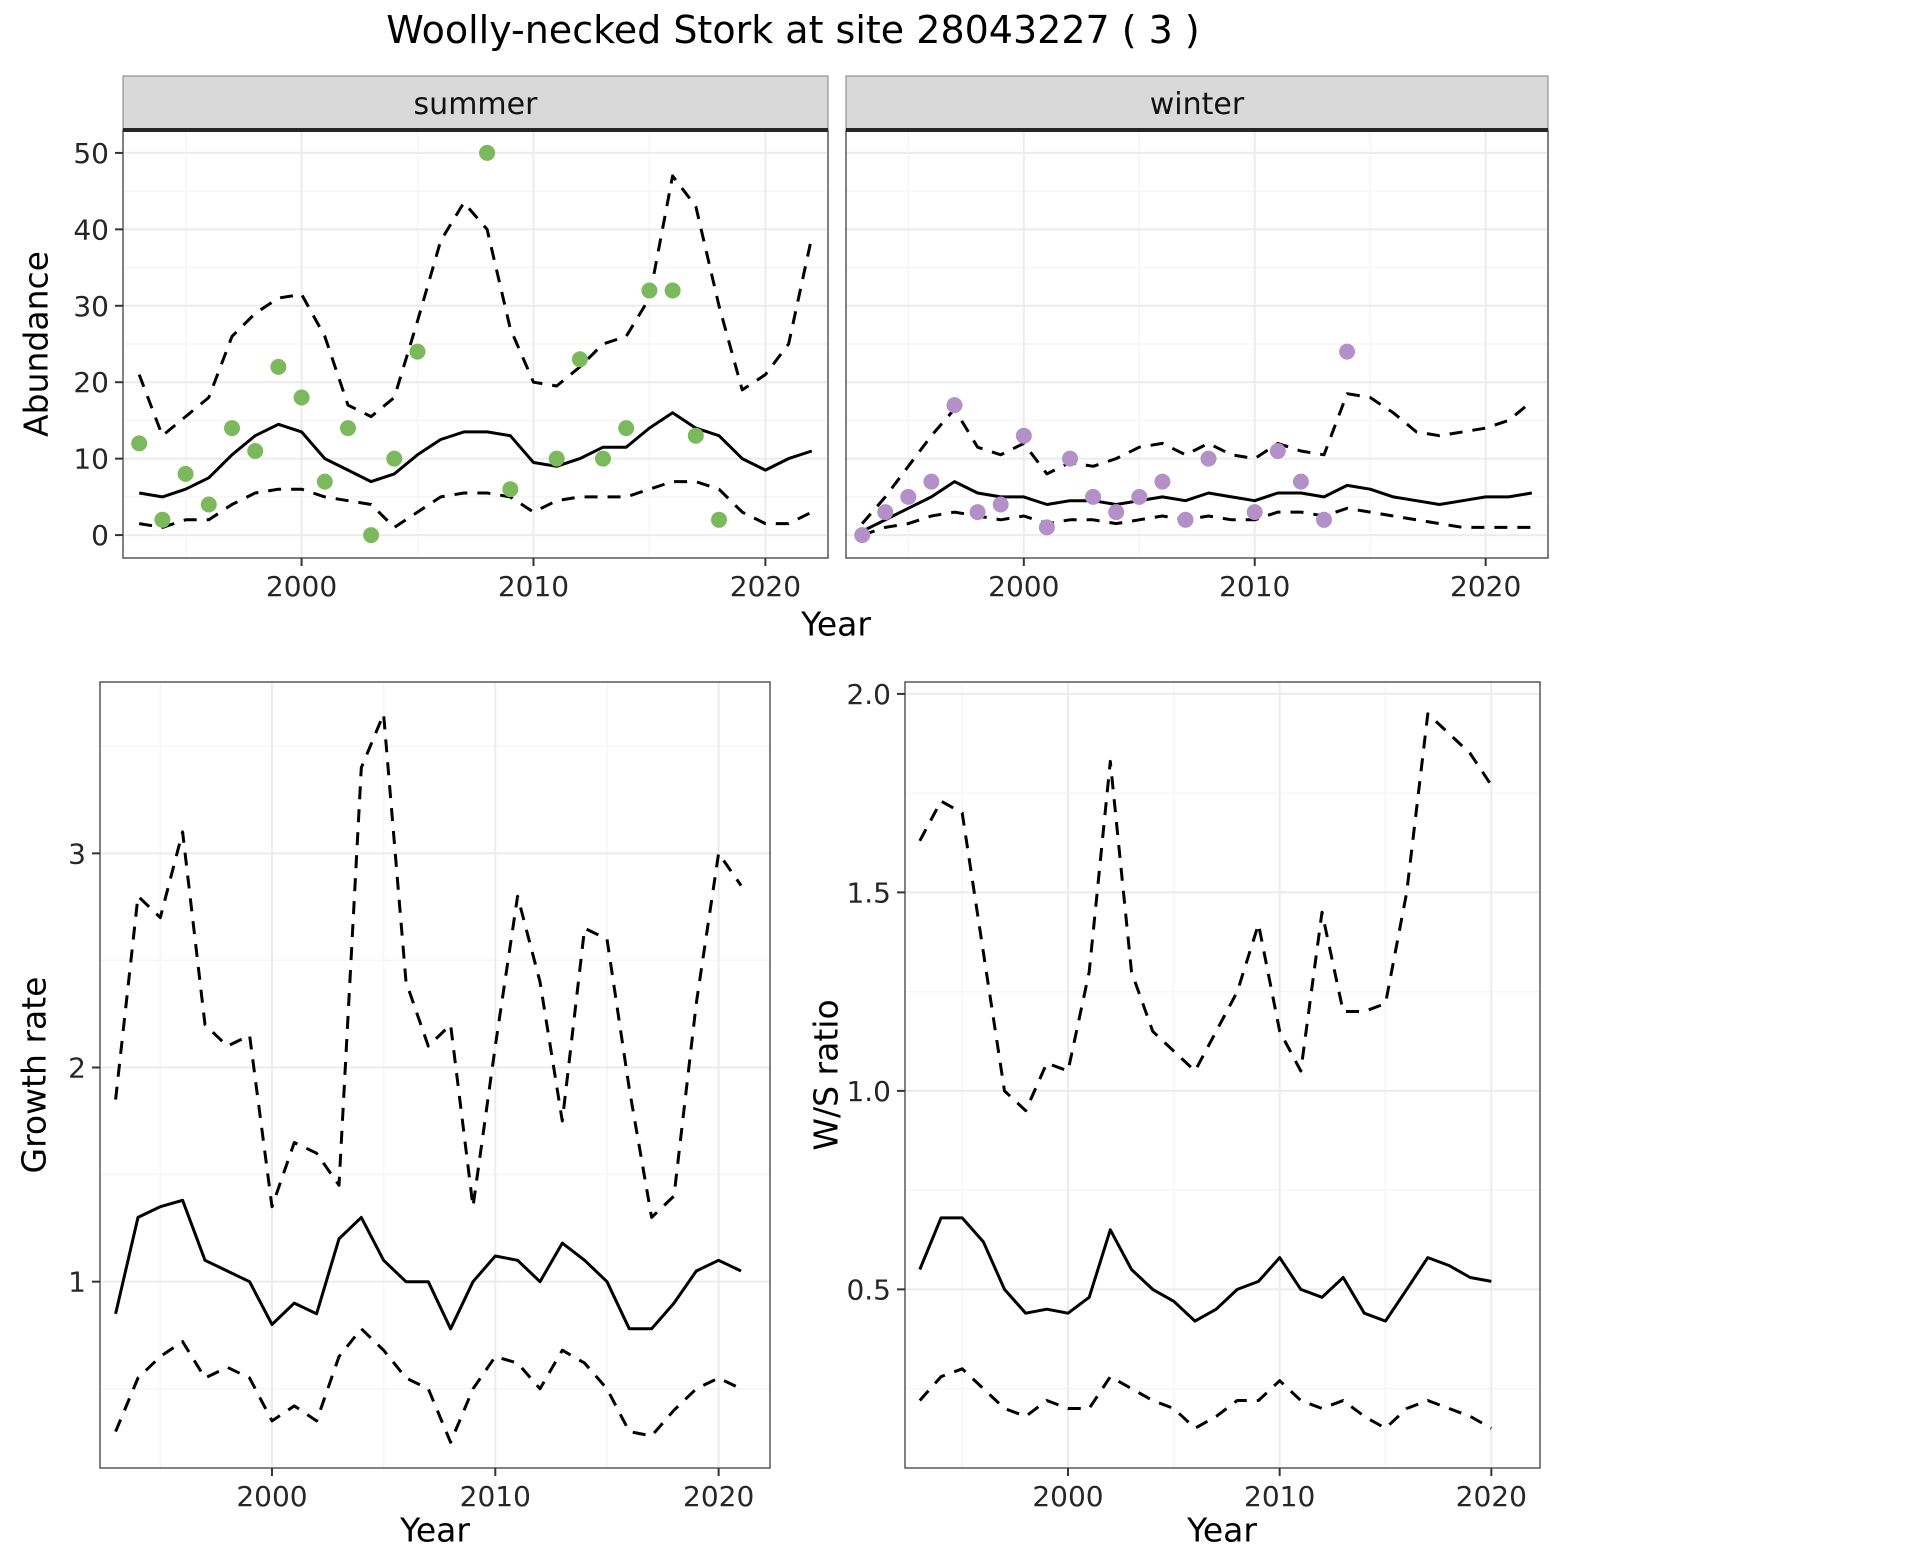 The image size is (1920, 1560). Describe the element at coordinates (34, 1075) in the screenshot. I see `growth-rate-axis-label: Growth rate` at that location.